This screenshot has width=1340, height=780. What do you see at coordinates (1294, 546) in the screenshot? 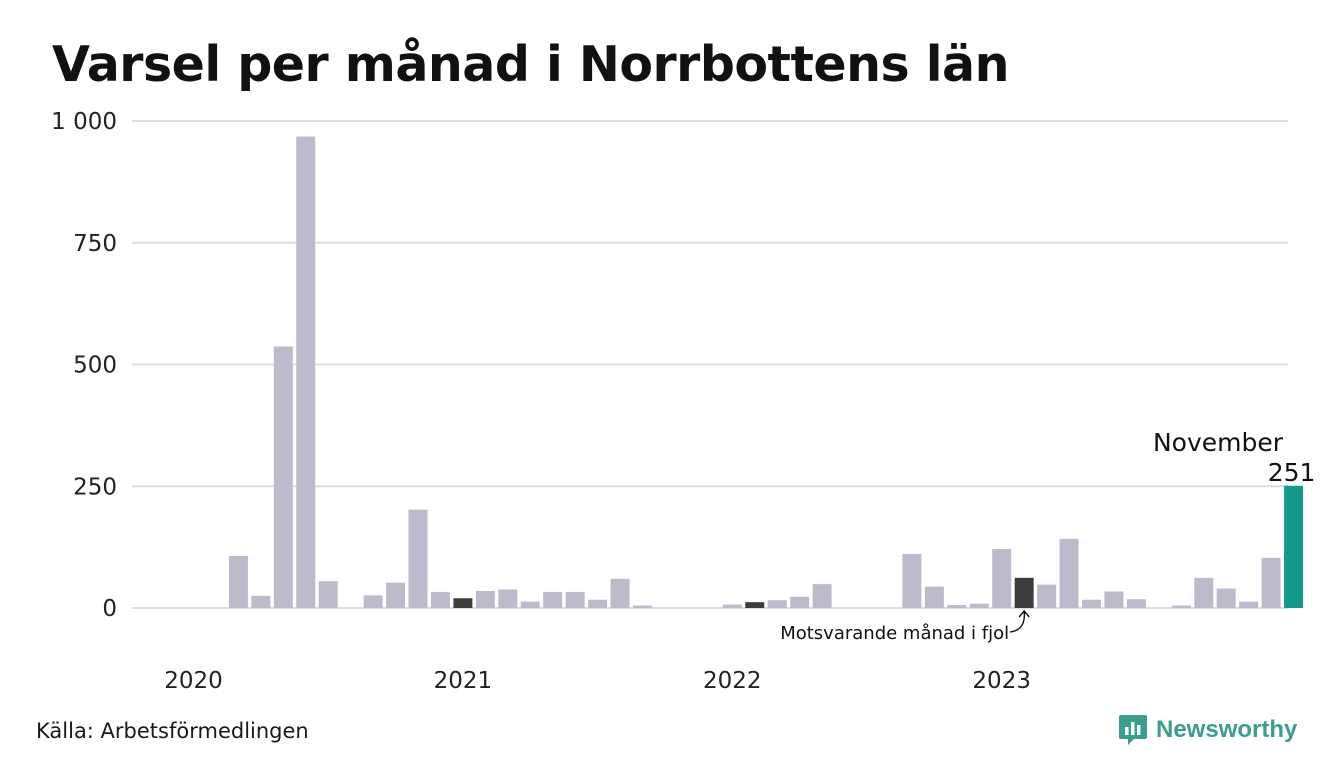
I see `bar-current-month` at bounding box center [1294, 546].